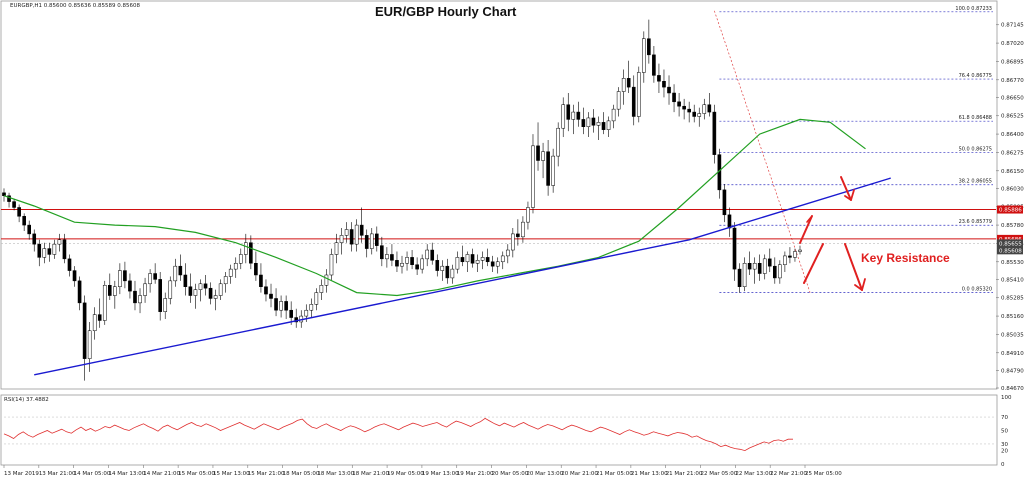 This screenshot has height=483, width=1024. What do you see at coordinates (370, 474) in the screenshot?
I see `time-tick-label: 18 Mar 21:00` at bounding box center [370, 474].